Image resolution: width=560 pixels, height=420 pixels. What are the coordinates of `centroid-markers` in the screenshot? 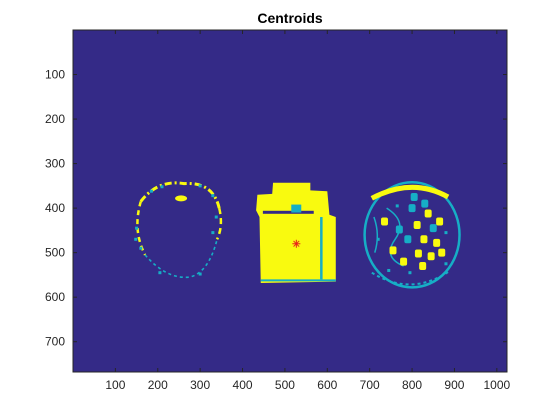 It's located at (296, 243).